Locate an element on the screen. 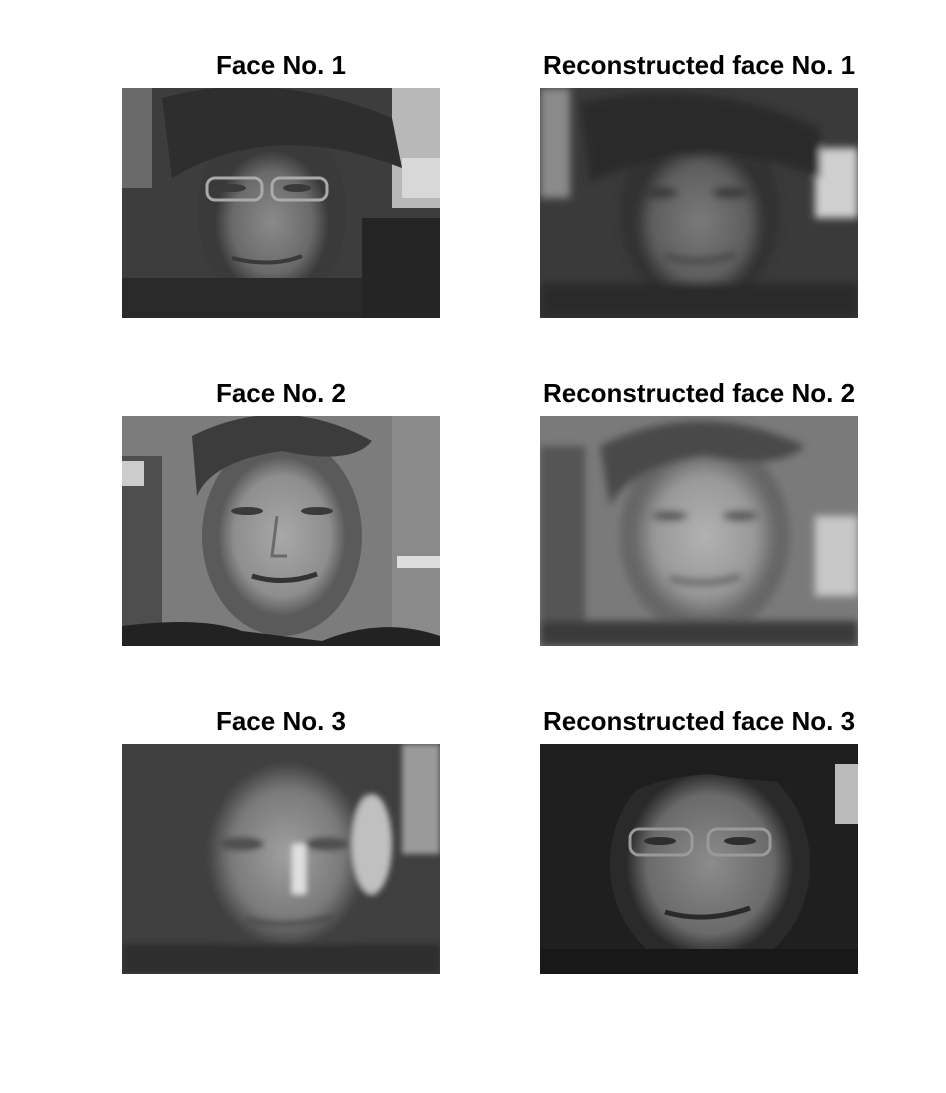 The image size is (946, 1093). panel-title-face-3: Face No. 3 is located at coordinates (281, 721).